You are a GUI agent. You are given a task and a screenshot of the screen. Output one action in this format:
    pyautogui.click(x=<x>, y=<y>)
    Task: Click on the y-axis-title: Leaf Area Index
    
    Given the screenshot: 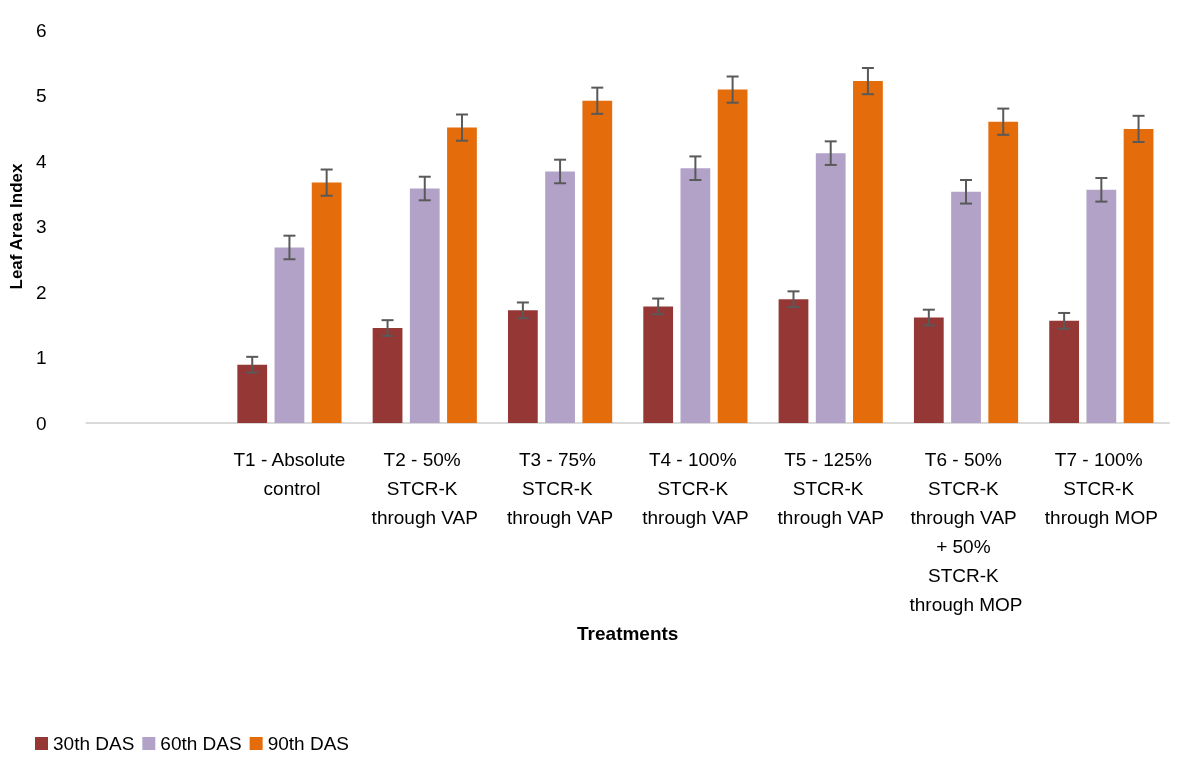 What is the action you would take?
    pyautogui.click(x=16, y=226)
    